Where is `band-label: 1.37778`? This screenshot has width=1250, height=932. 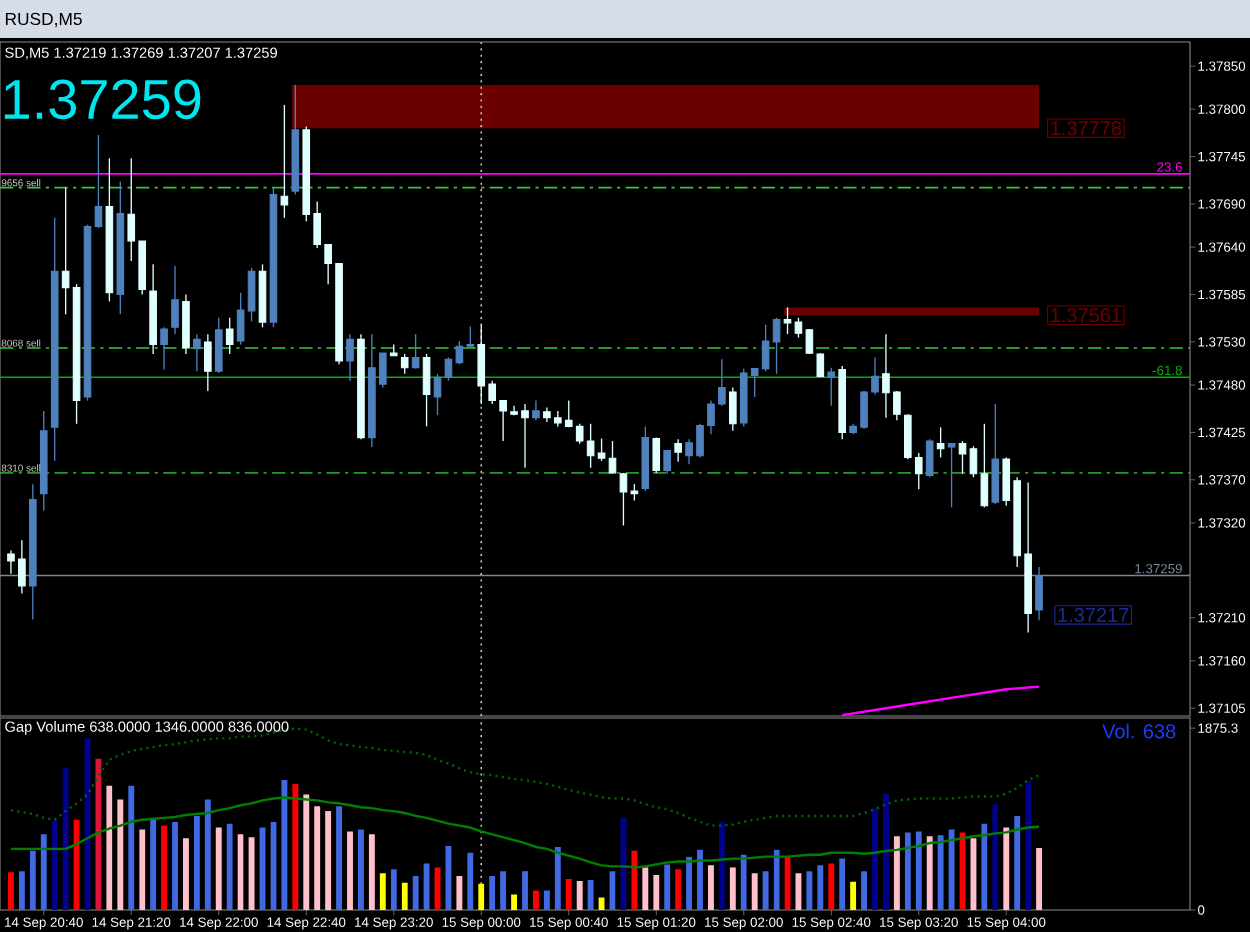
band-label: 1.37778 is located at coordinates (1086, 128).